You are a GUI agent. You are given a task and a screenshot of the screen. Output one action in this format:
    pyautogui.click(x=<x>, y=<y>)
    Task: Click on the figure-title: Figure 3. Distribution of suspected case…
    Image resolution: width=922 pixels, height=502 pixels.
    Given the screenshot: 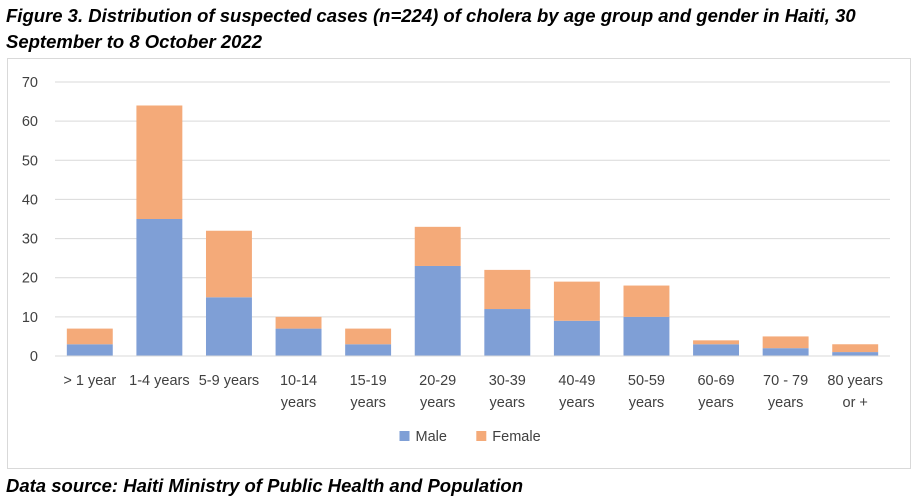 What is the action you would take?
    pyautogui.click(x=431, y=28)
    